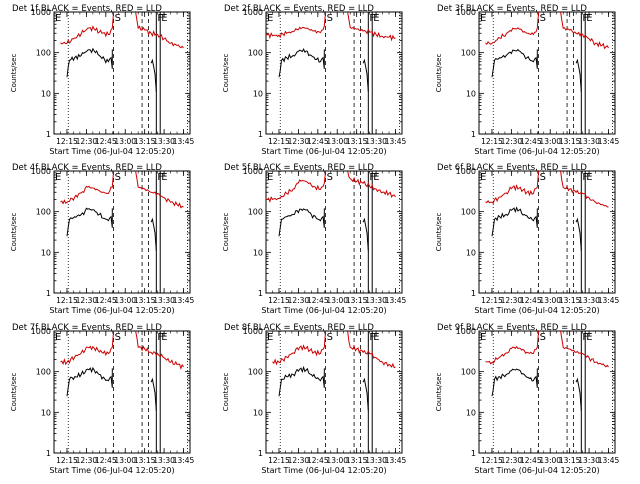 This screenshot has width=640, height=484. Describe the element at coordinates (299, 168) in the screenshot. I see `chart-title: Det 5f BLACK = Events, RED = LLD` at that location.